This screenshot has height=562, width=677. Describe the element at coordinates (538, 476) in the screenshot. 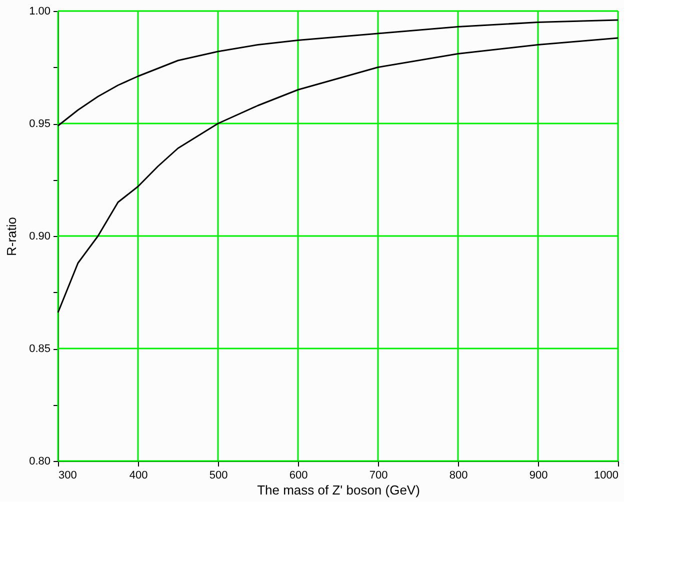

I see `x-tick-label: 900` at that location.